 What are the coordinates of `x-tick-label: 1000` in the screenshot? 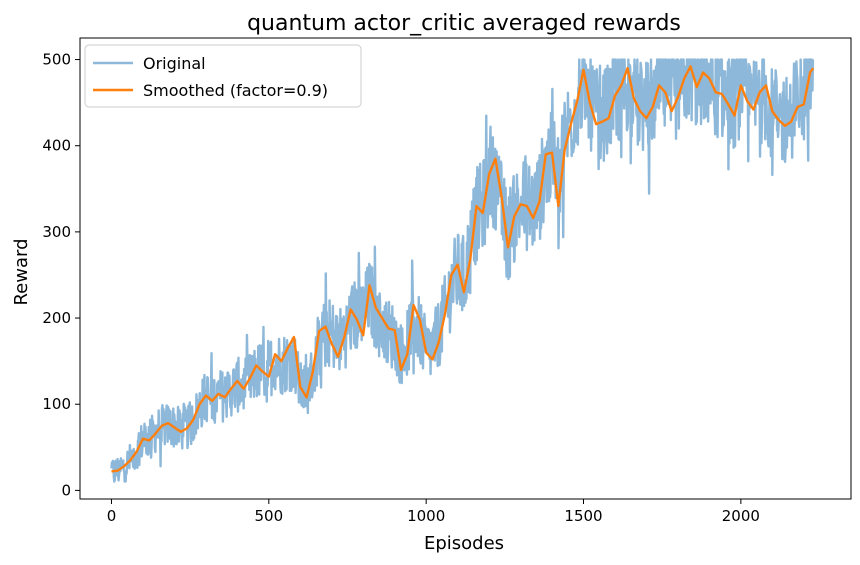 It's located at (426, 516).